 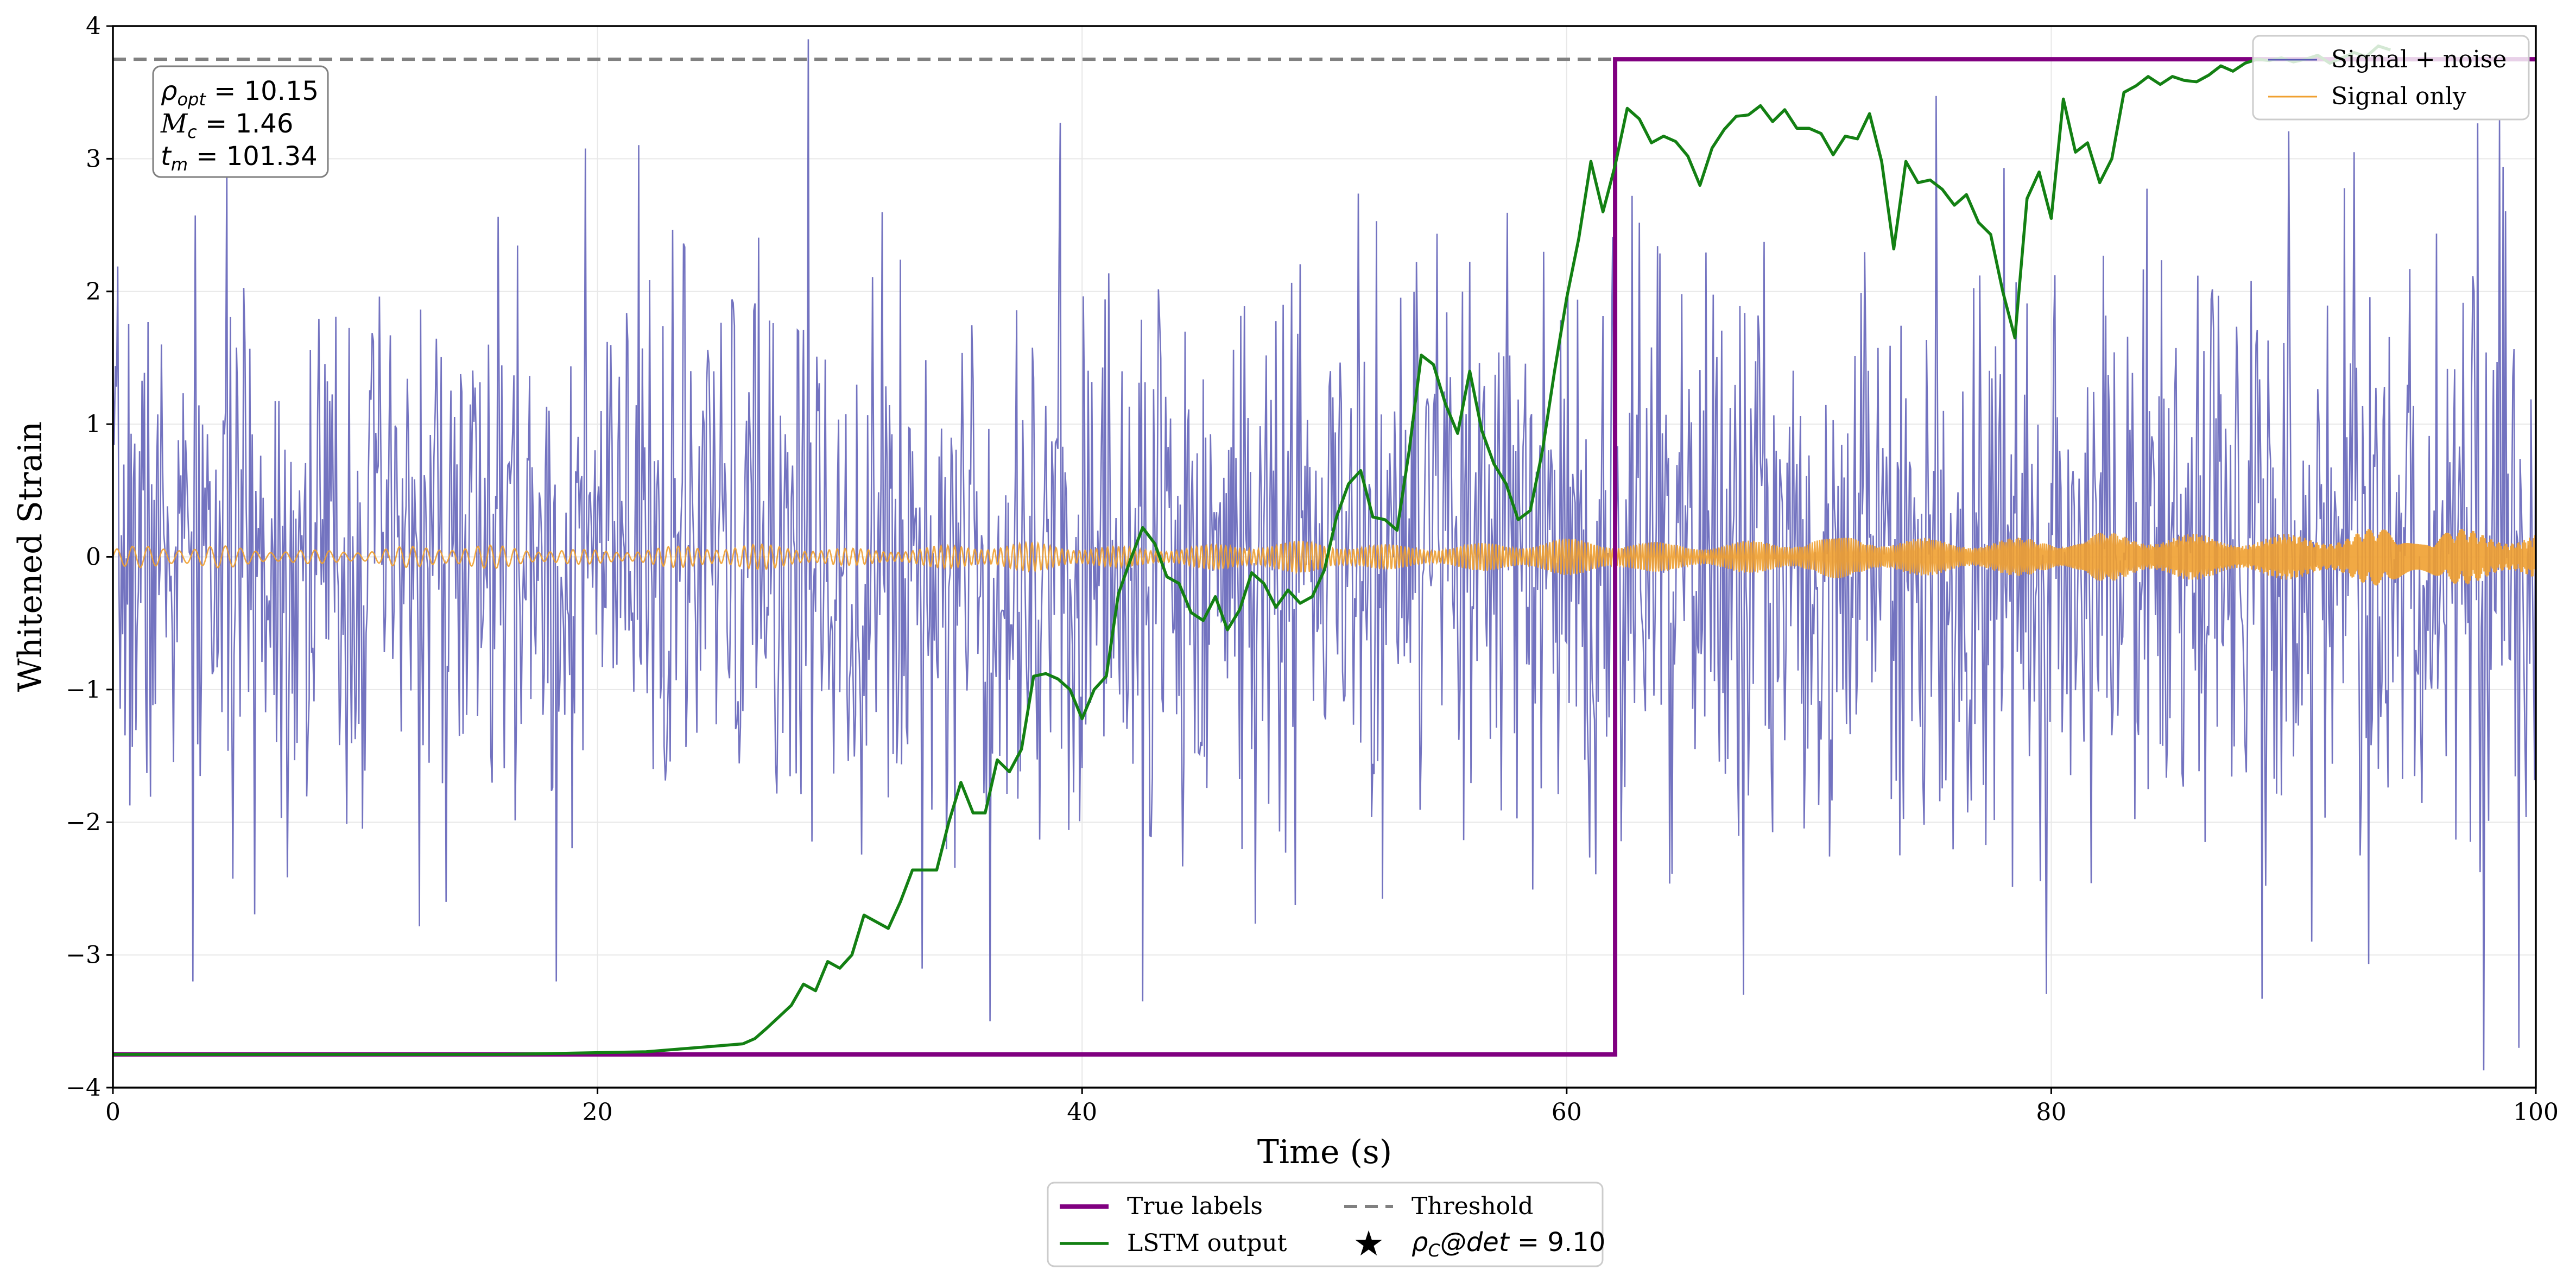 What do you see at coordinates (264, 124) in the screenshot?
I see `annotation-chirp-mass-value: 1.46` at bounding box center [264, 124].